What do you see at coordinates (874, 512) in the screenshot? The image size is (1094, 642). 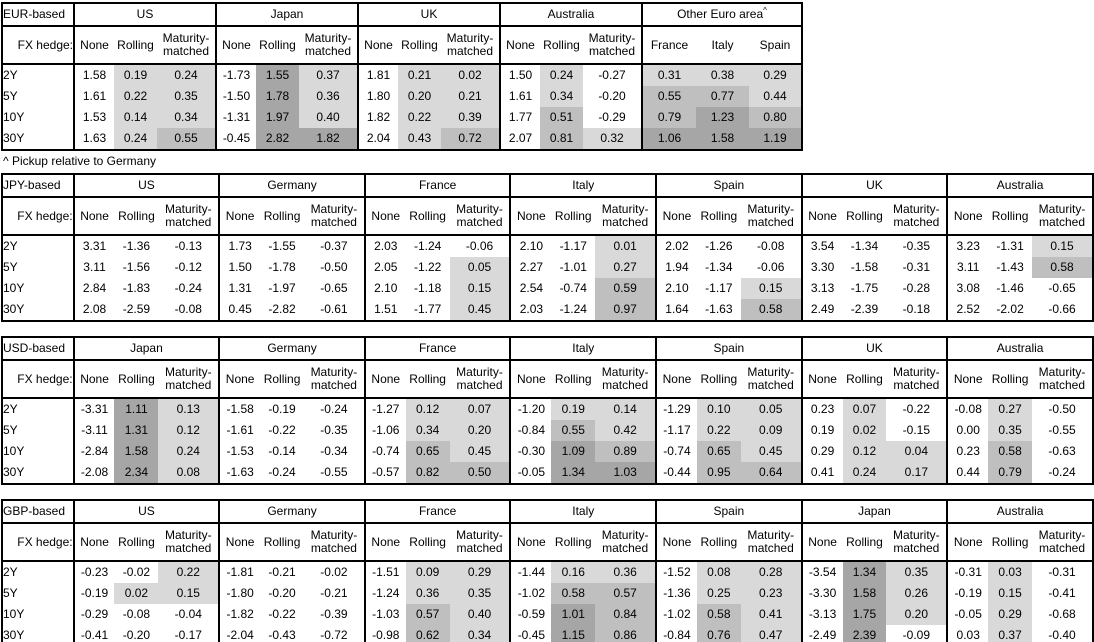 I see `group-header: Japan` at bounding box center [874, 512].